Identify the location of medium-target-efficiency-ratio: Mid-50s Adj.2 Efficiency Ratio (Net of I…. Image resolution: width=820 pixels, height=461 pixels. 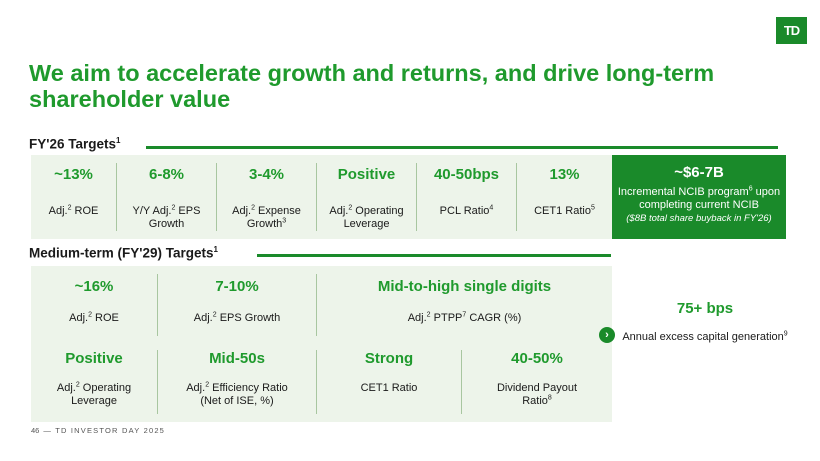
(237, 383).